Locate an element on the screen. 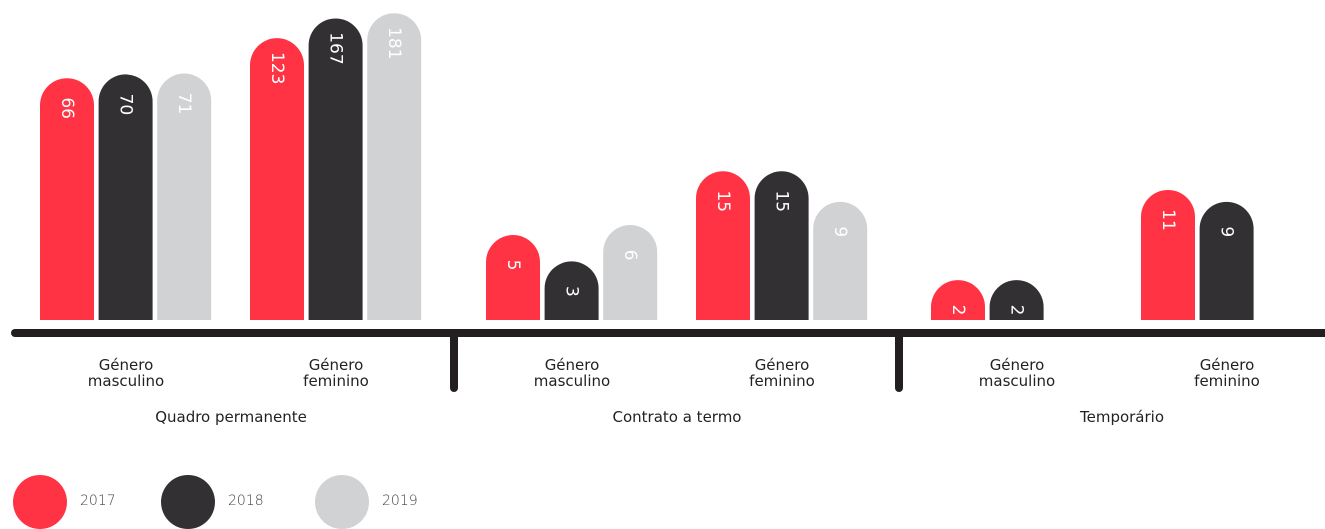 The height and width of the screenshot is (529, 1325). value-label: 3 is located at coordinates (572, 291).